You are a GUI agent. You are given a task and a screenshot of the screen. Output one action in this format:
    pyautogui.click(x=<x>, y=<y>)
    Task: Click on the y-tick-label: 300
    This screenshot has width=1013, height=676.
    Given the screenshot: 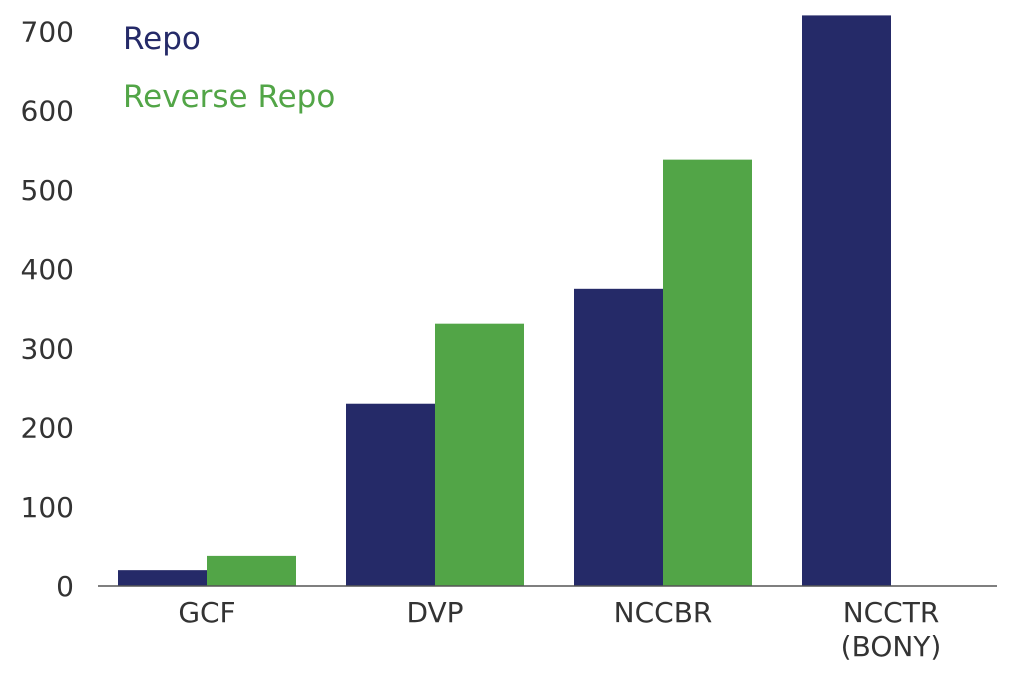 What is the action you would take?
    pyautogui.click(x=47, y=348)
    